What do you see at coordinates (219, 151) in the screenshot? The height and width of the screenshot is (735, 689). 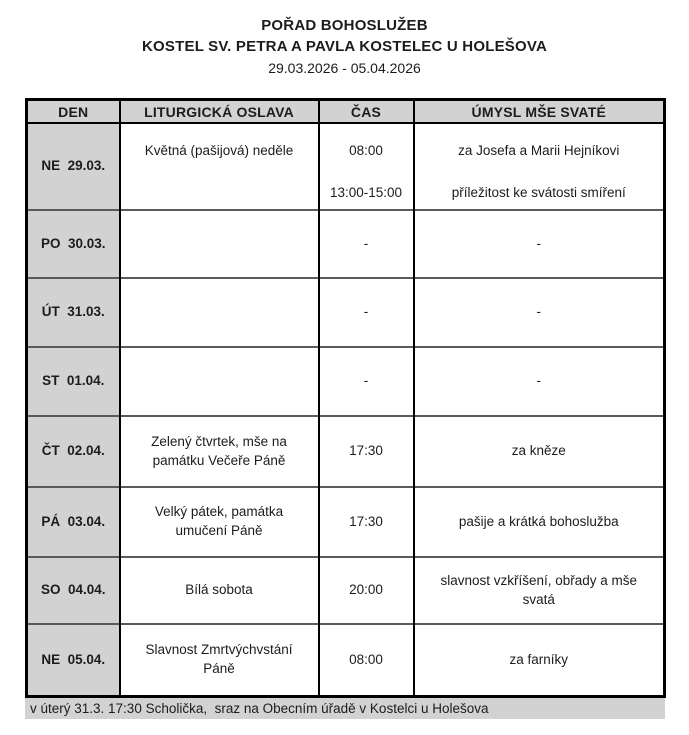 I see `celebration-text: Květná (pašijová) neděle` at bounding box center [219, 151].